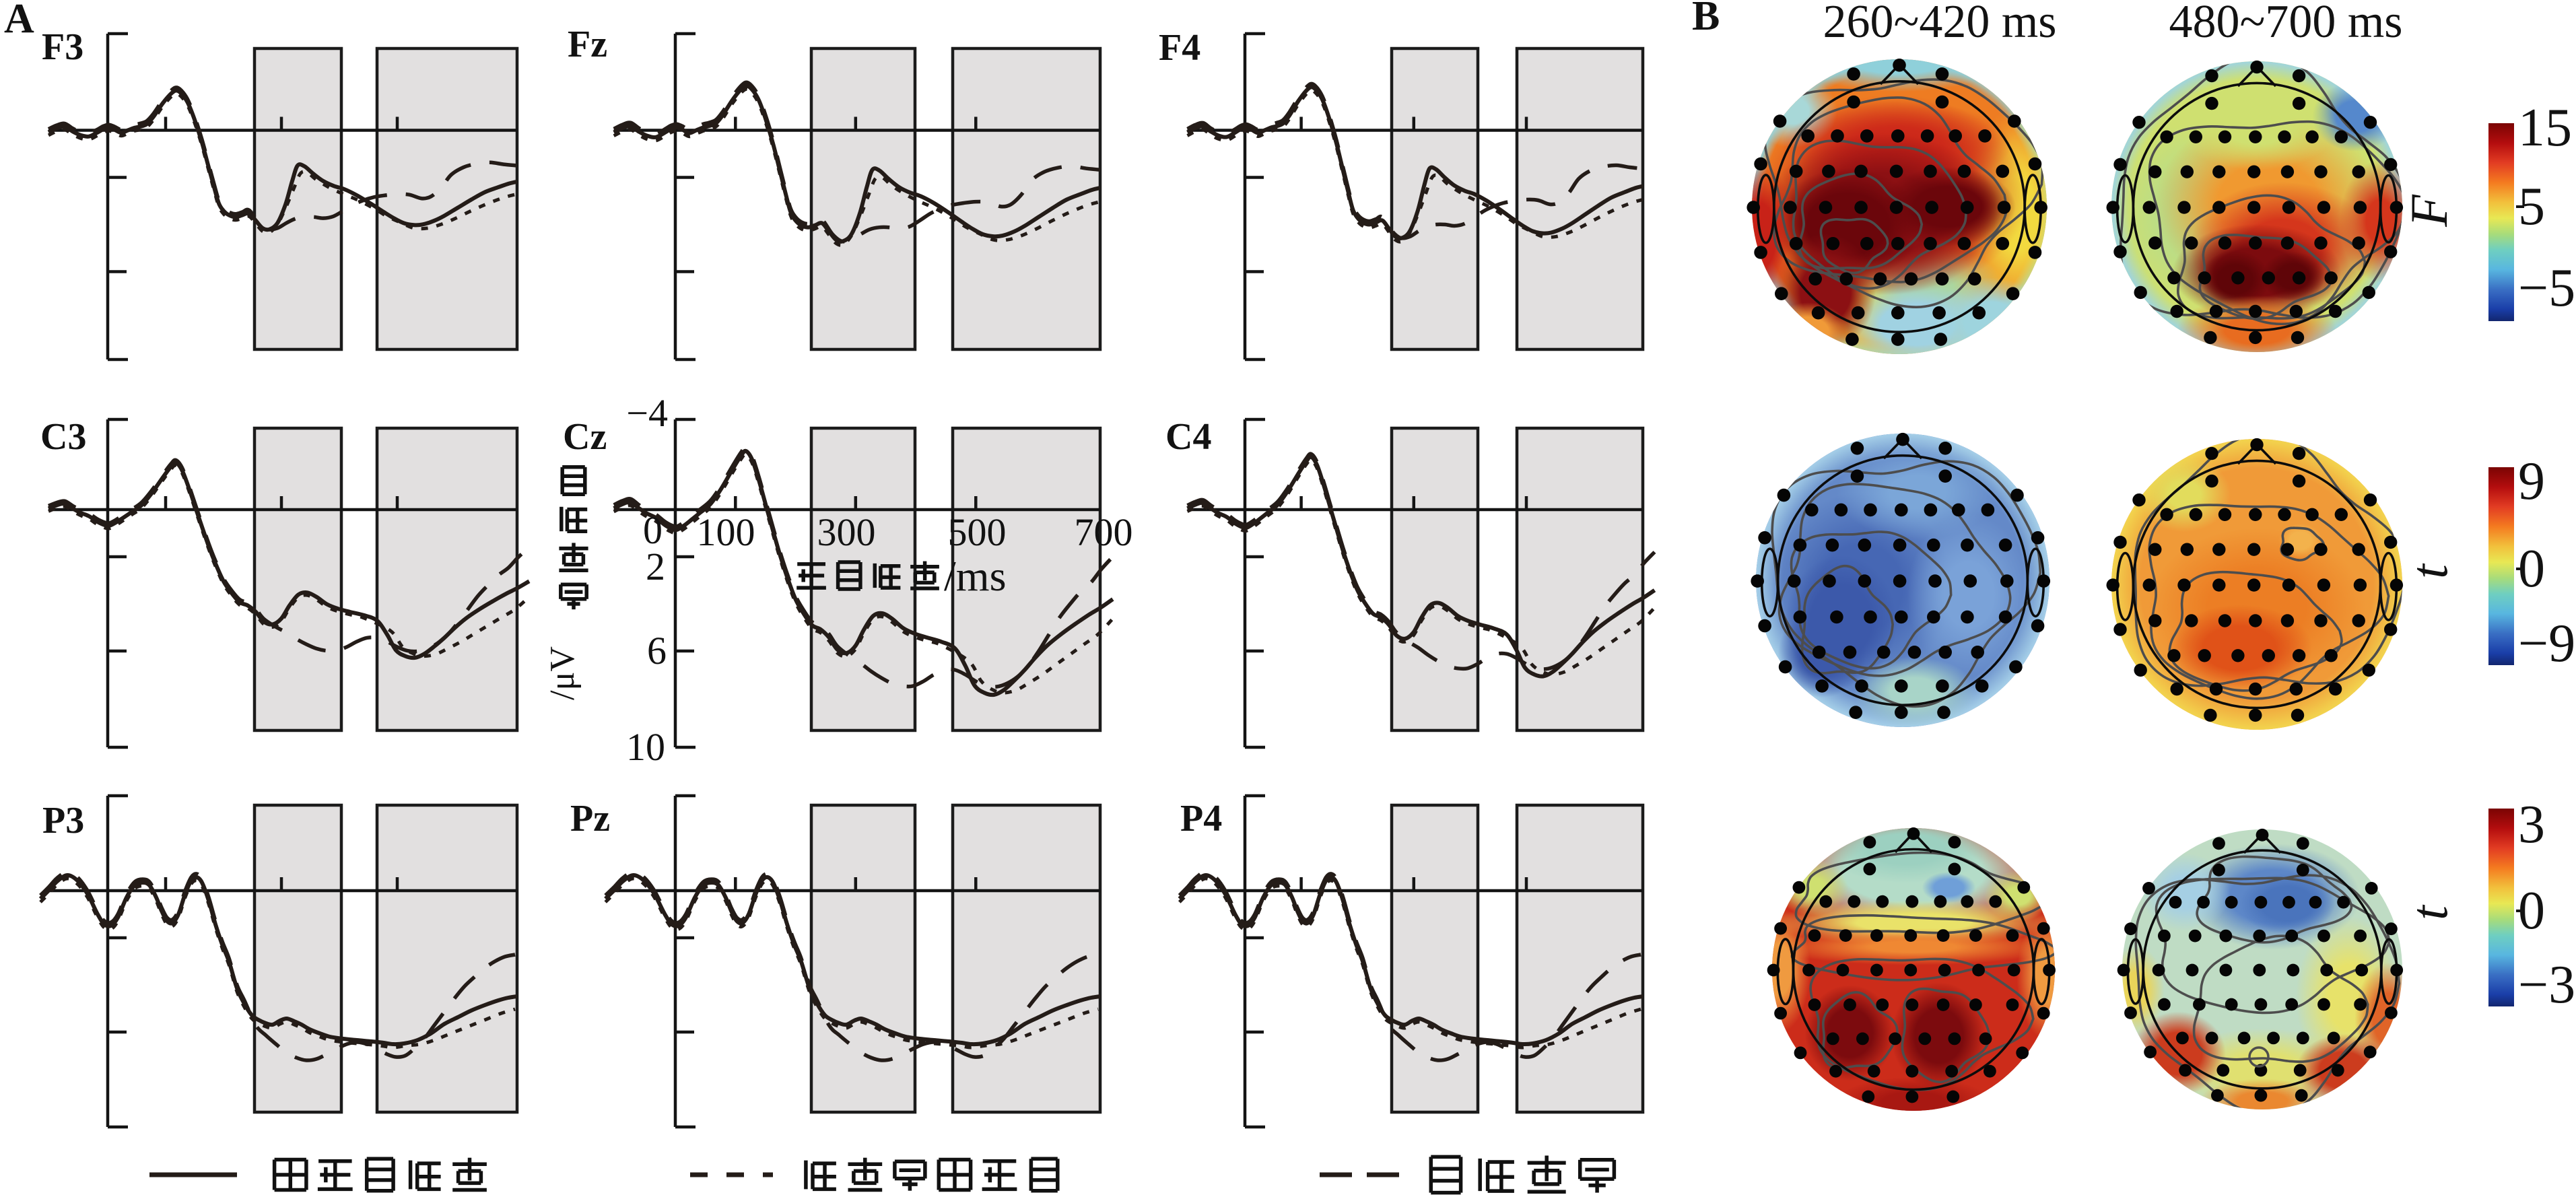 The height and width of the screenshot is (1199, 2576). Describe the element at coordinates (63, 437) in the screenshot. I see `svg-text: C3` at that location.